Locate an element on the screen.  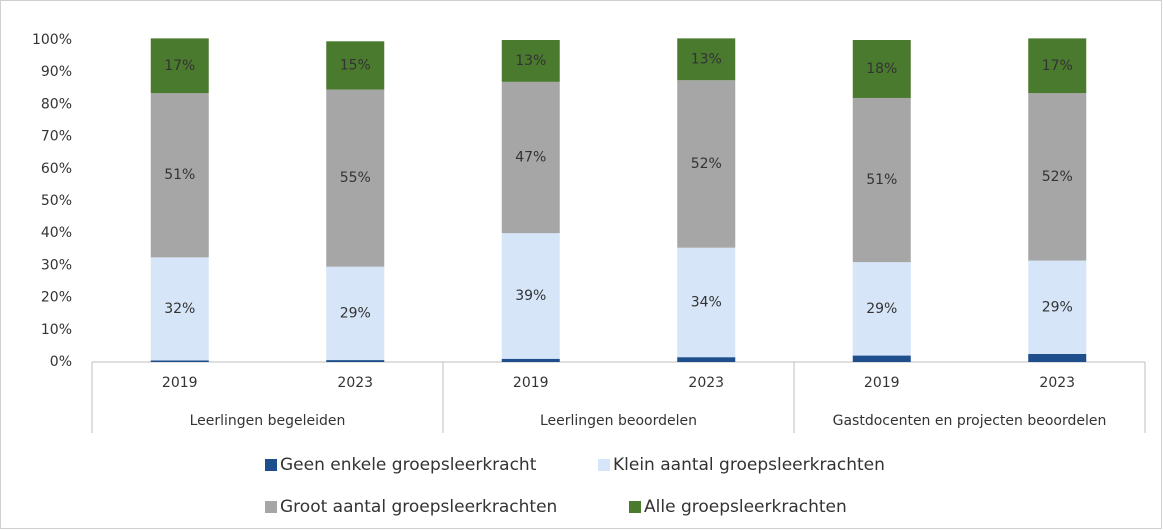
data-label: 18% is located at coordinates (881, 69).